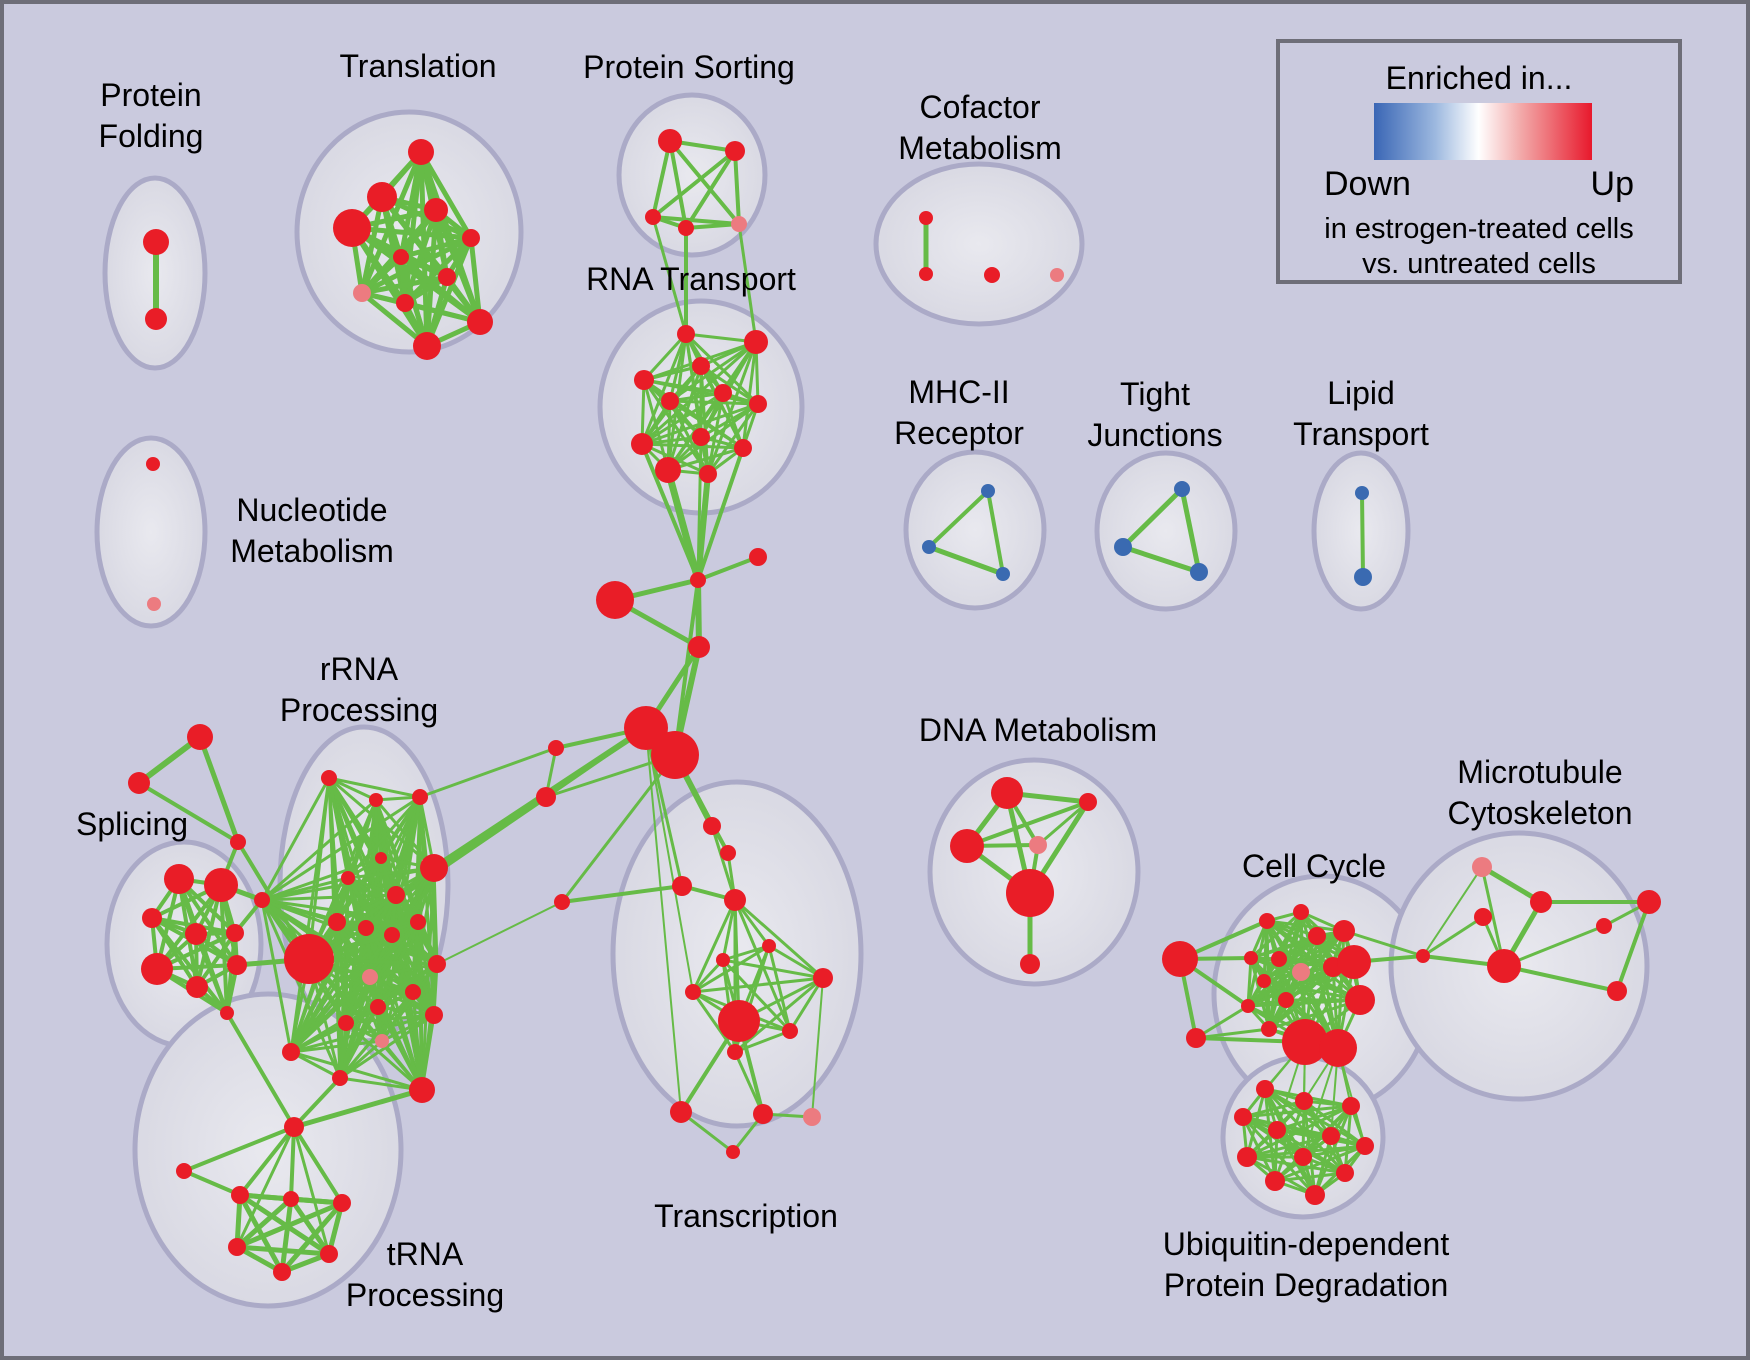 This screenshot has height=1360, width=1750. Describe the element at coordinates (153, 464) in the screenshot. I see `node-nm1` at that location.